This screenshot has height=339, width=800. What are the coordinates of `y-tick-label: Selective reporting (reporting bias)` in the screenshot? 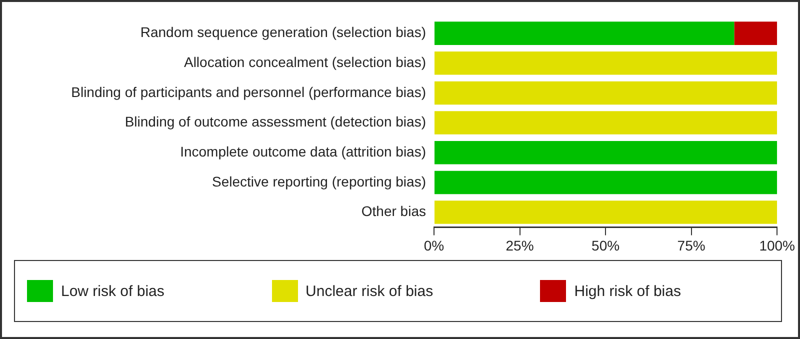 It's located at (319, 181).